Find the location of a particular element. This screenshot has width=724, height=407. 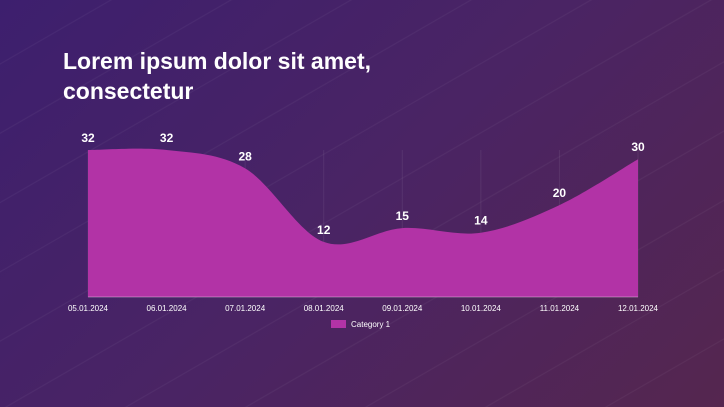

x-tick-label: 12.01.2024 is located at coordinates (638, 308).